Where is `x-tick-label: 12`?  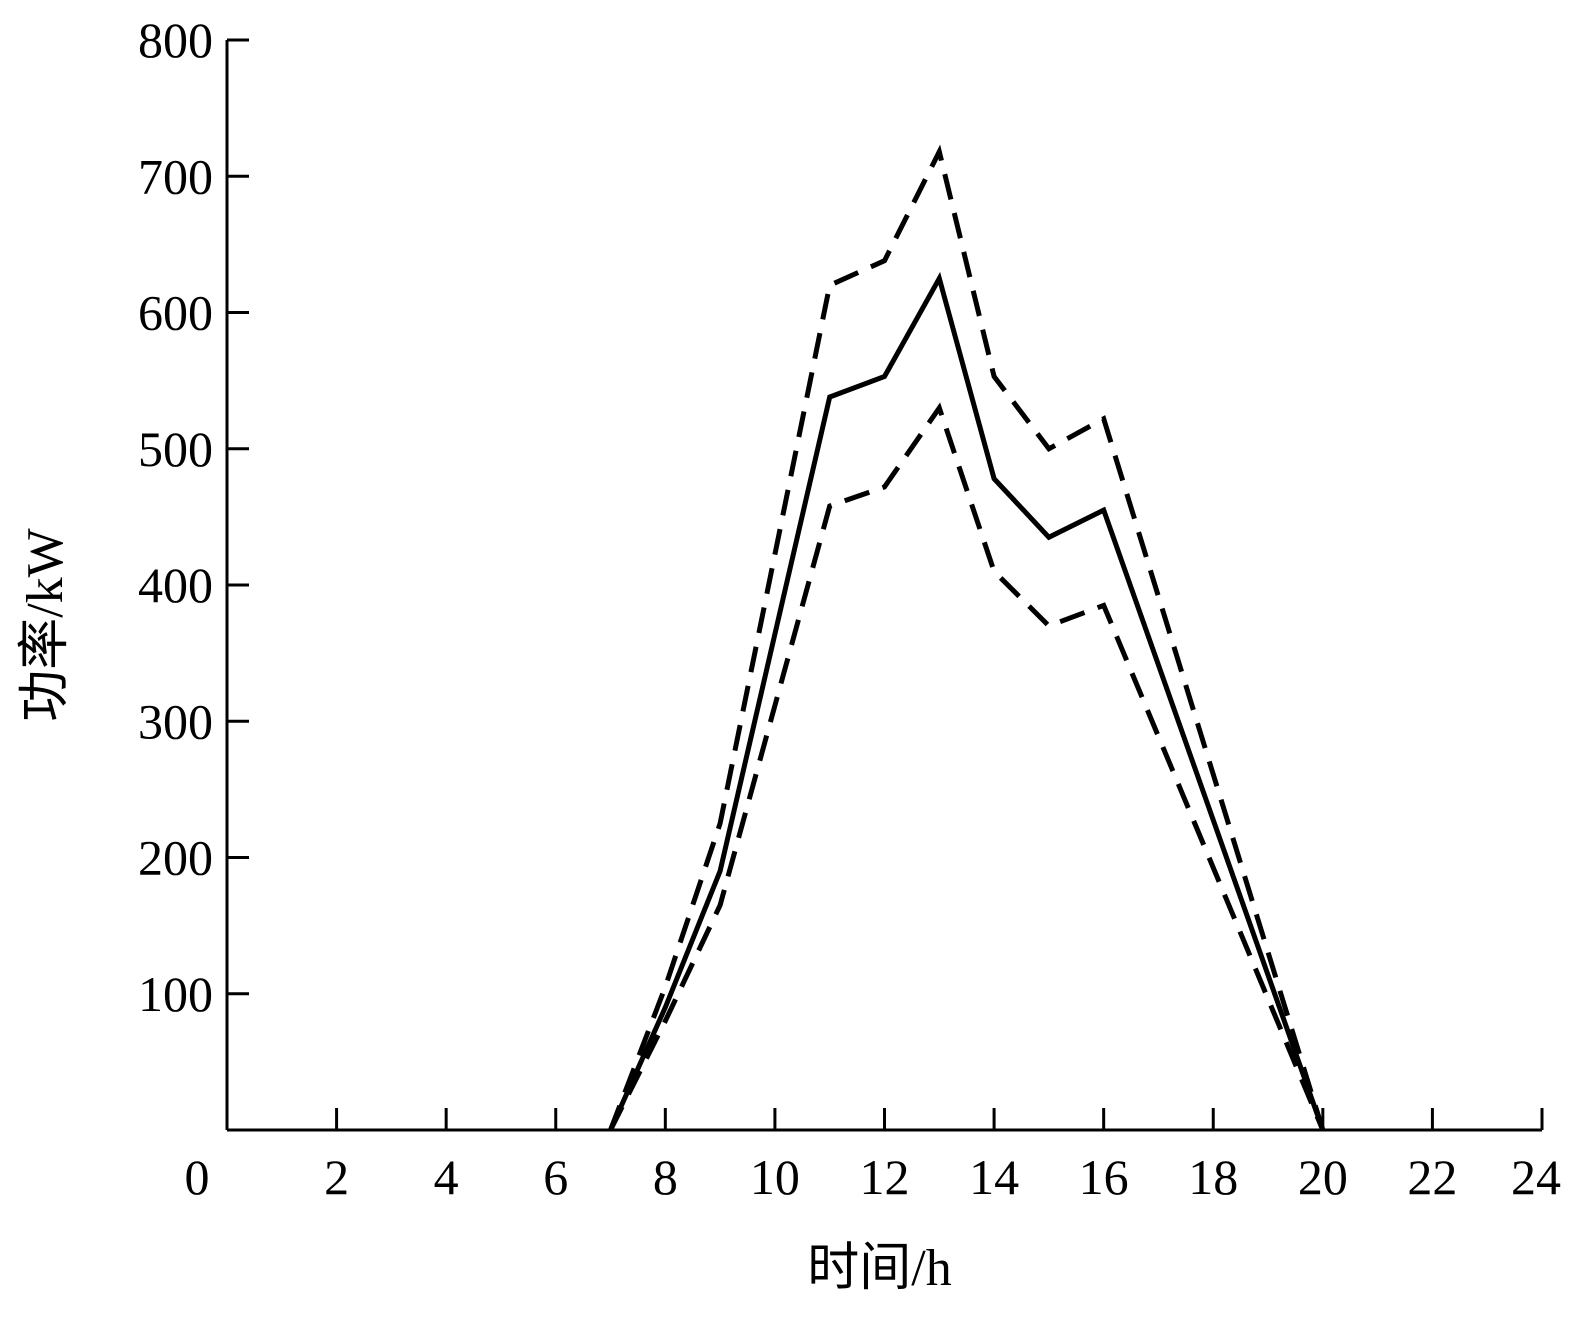
x-tick-label: 12 is located at coordinates (885, 1177).